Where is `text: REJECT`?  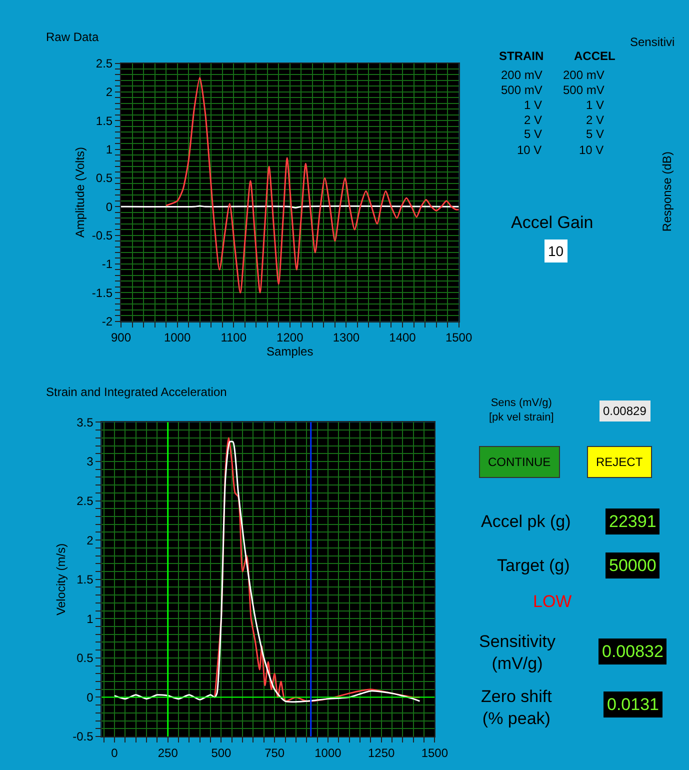
text: REJECT is located at coordinates (620, 462).